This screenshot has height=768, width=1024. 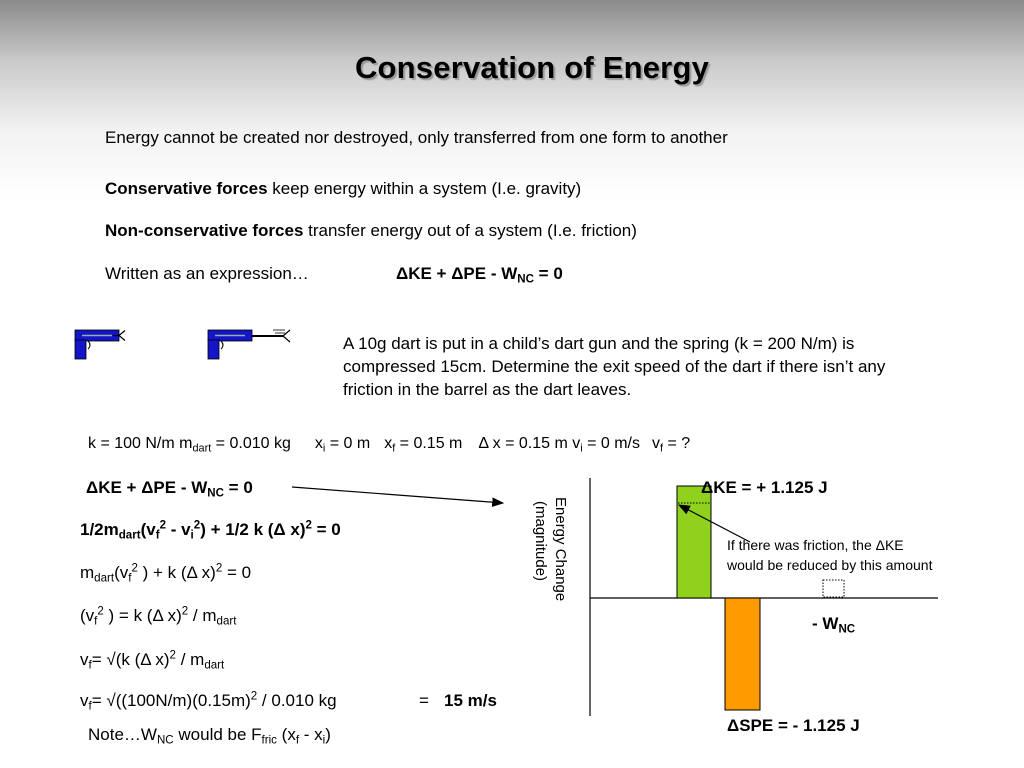 I want to click on step-part: 1/2m, so click(x=99, y=529).